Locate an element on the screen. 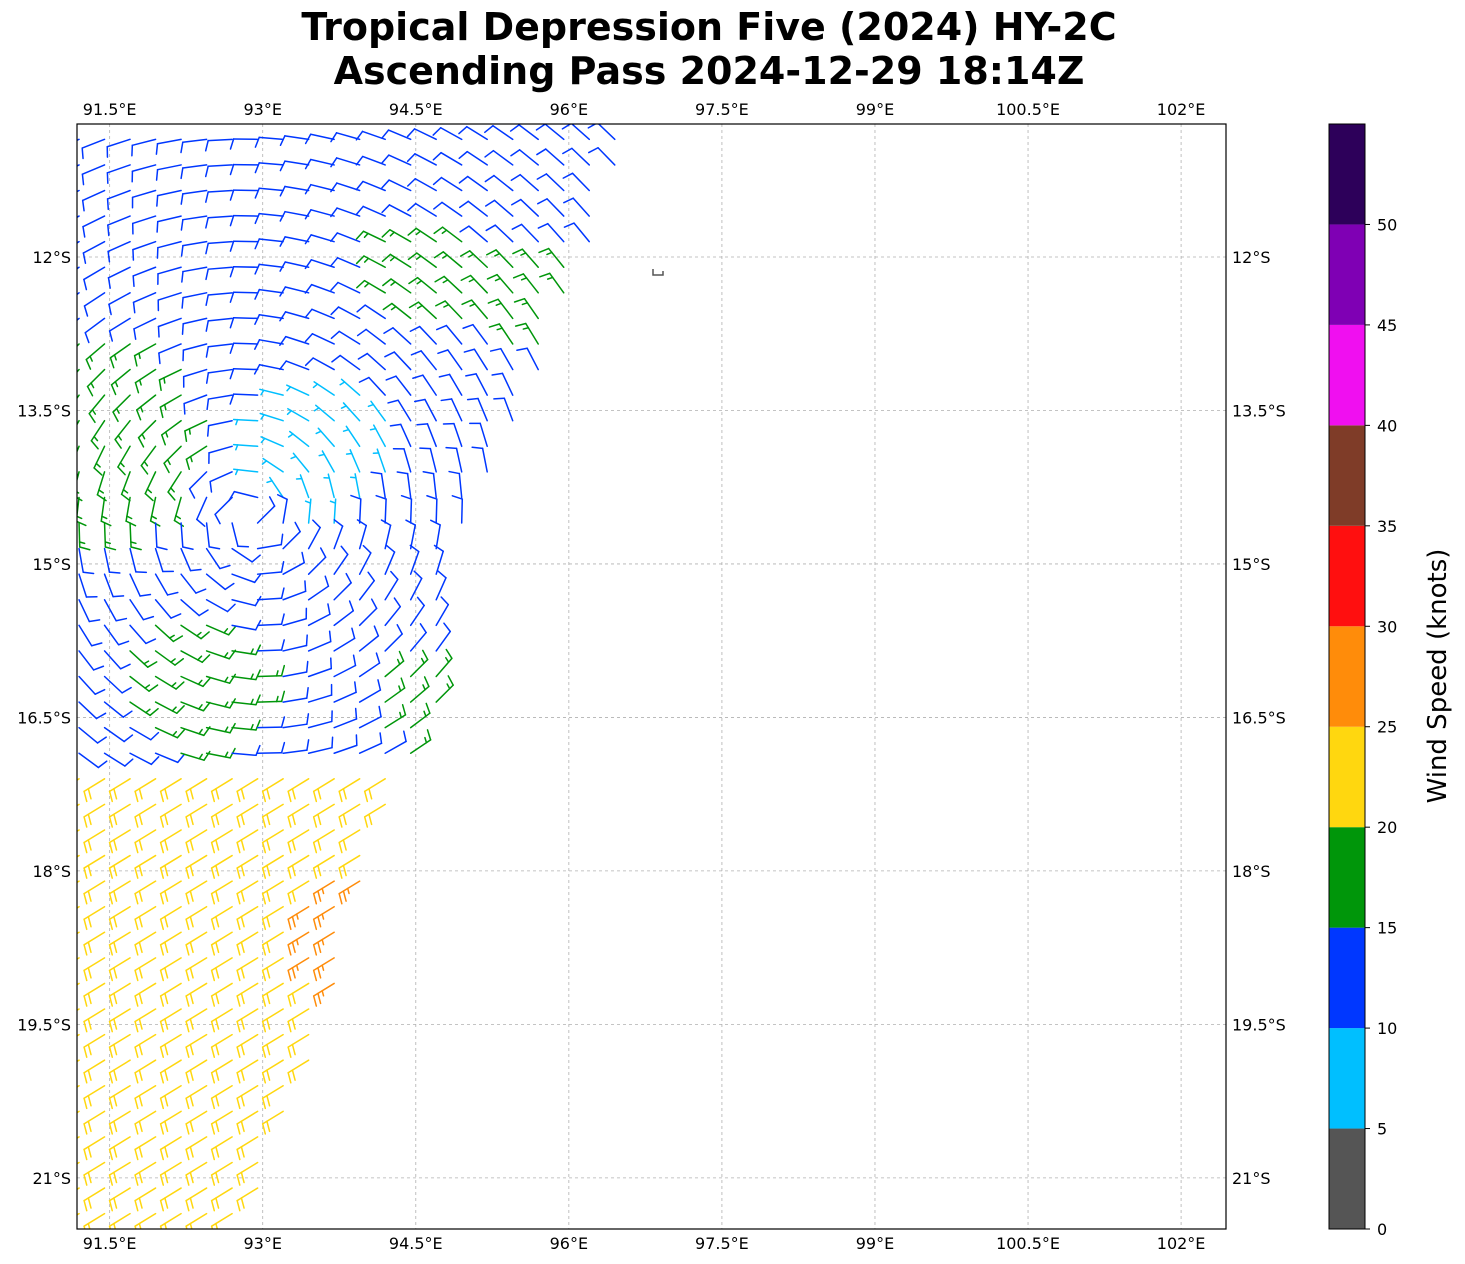 The height and width of the screenshot is (1264, 1465). x-tick-label-top: 102°E is located at coordinates (1181, 109).